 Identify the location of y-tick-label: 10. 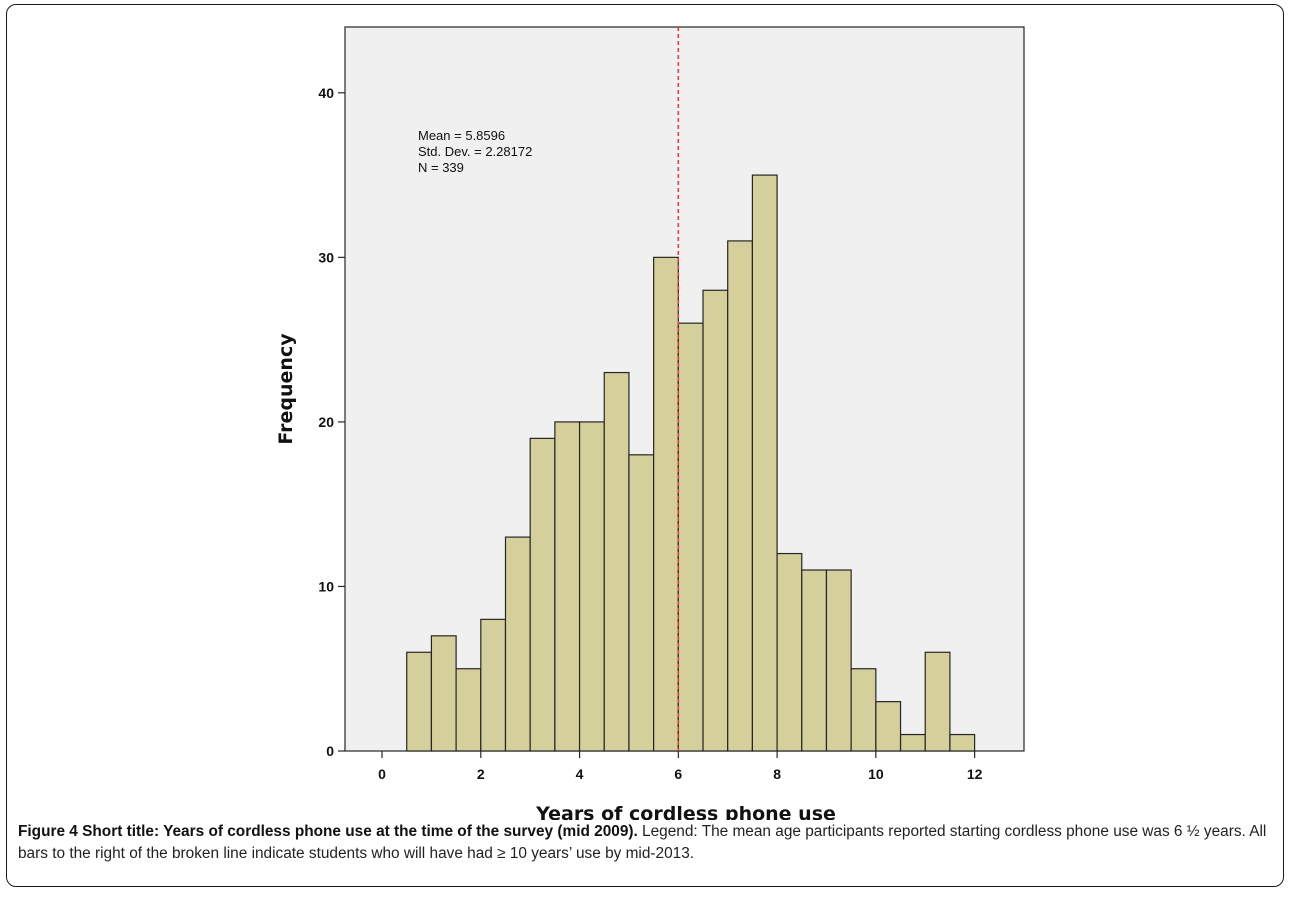
(326, 586).